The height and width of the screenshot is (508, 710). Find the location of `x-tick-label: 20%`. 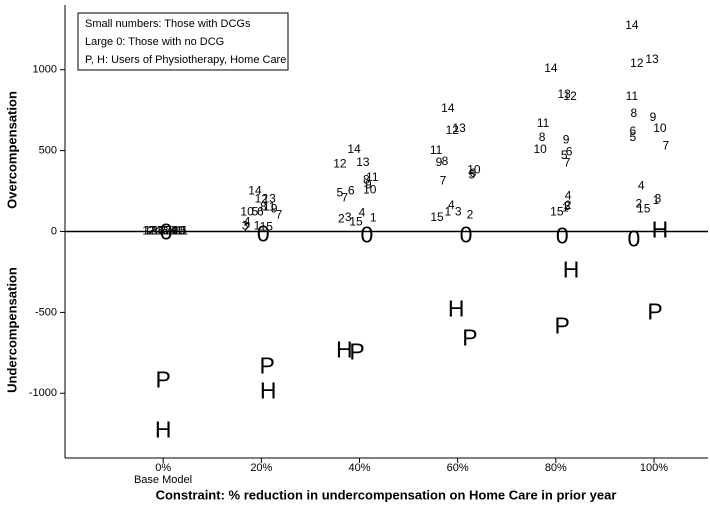

x-tick-label: 20% is located at coordinates (261, 468).